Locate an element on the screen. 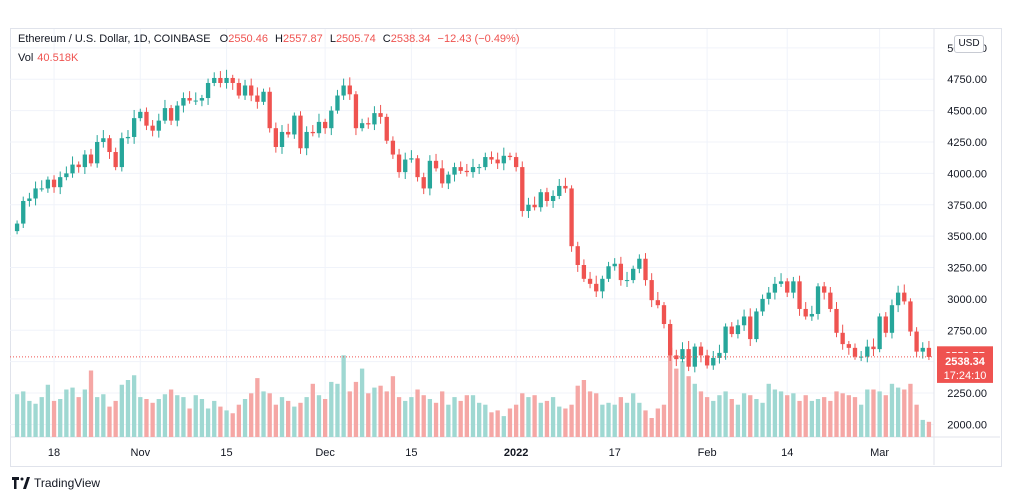  y-tick-label: 4750.00 is located at coordinates (967, 80).